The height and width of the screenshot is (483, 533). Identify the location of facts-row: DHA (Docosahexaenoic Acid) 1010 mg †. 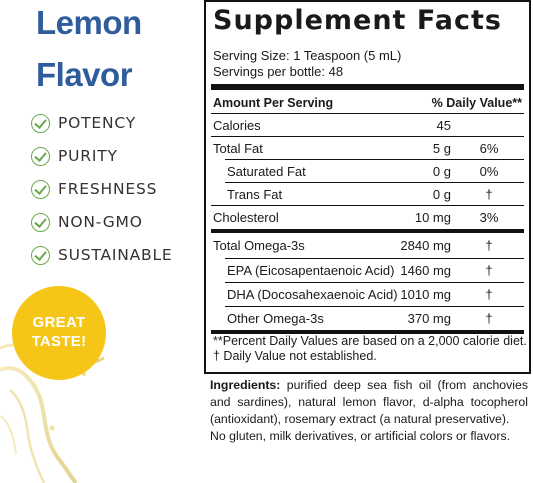
(374, 293).